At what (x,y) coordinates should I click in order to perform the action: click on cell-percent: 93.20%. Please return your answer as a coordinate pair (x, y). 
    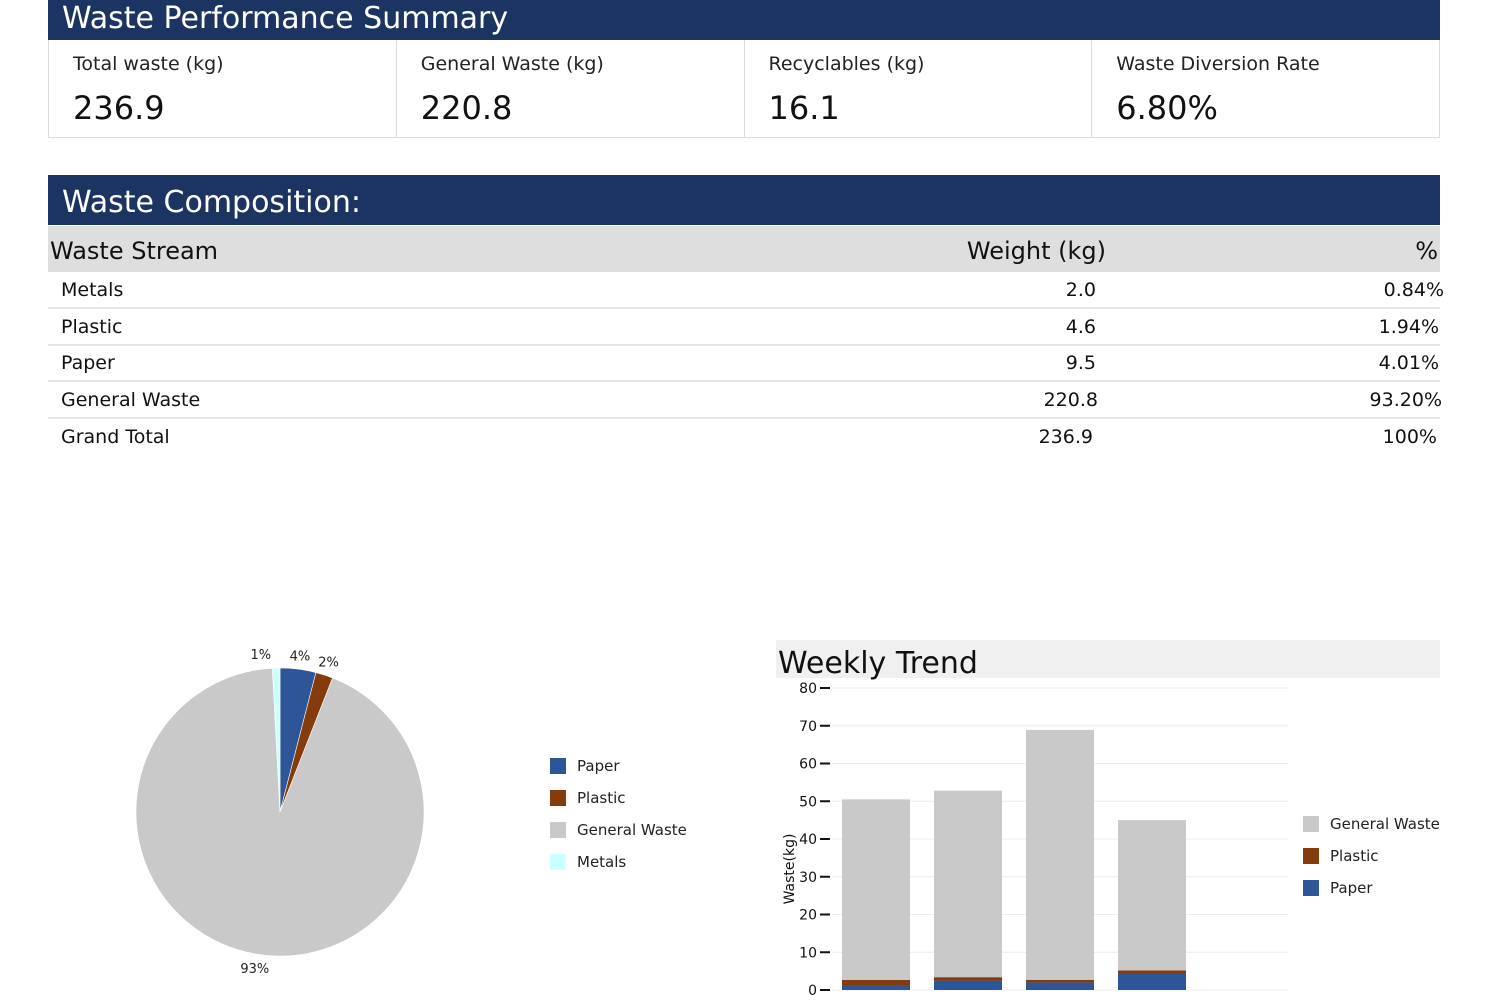
    Looking at the image, I should click on (1405, 400).